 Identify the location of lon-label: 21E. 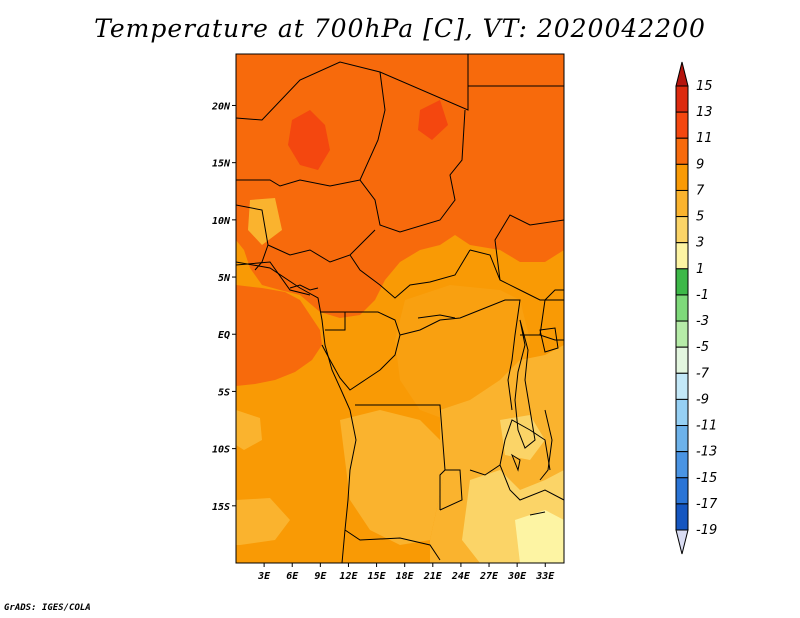
(433, 576).